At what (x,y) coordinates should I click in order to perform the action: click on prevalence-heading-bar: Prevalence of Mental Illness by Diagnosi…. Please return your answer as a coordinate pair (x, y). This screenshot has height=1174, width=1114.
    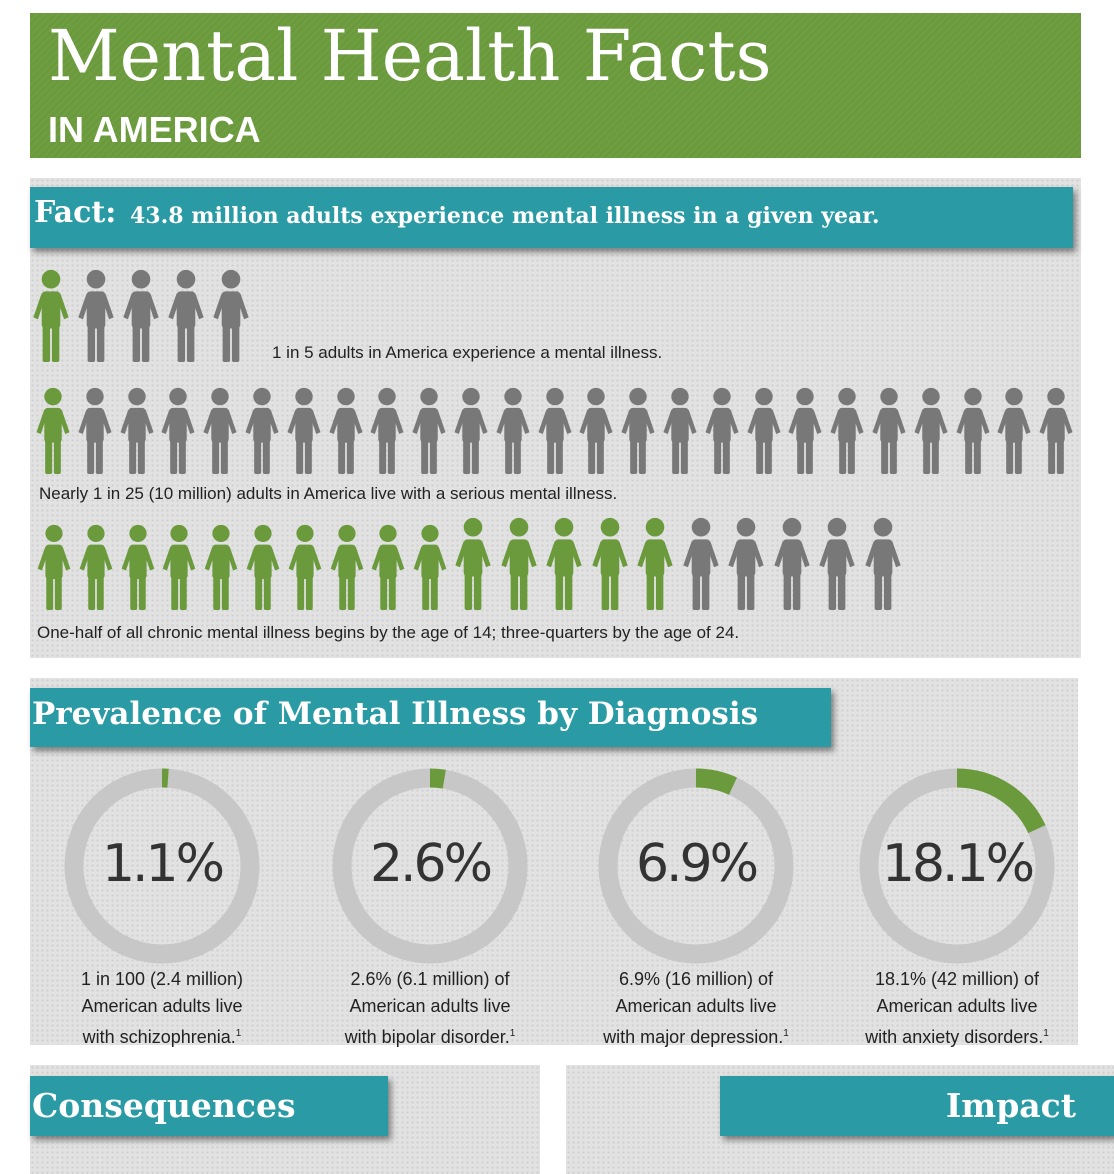
    Looking at the image, I should click on (430, 717).